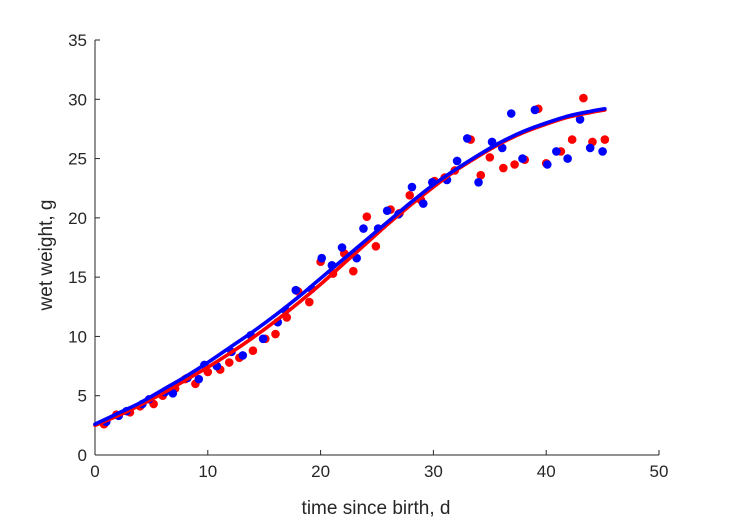 The image size is (729, 526). Describe the element at coordinates (433, 471) in the screenshot. I see `x-tick-label: 30` at that location.